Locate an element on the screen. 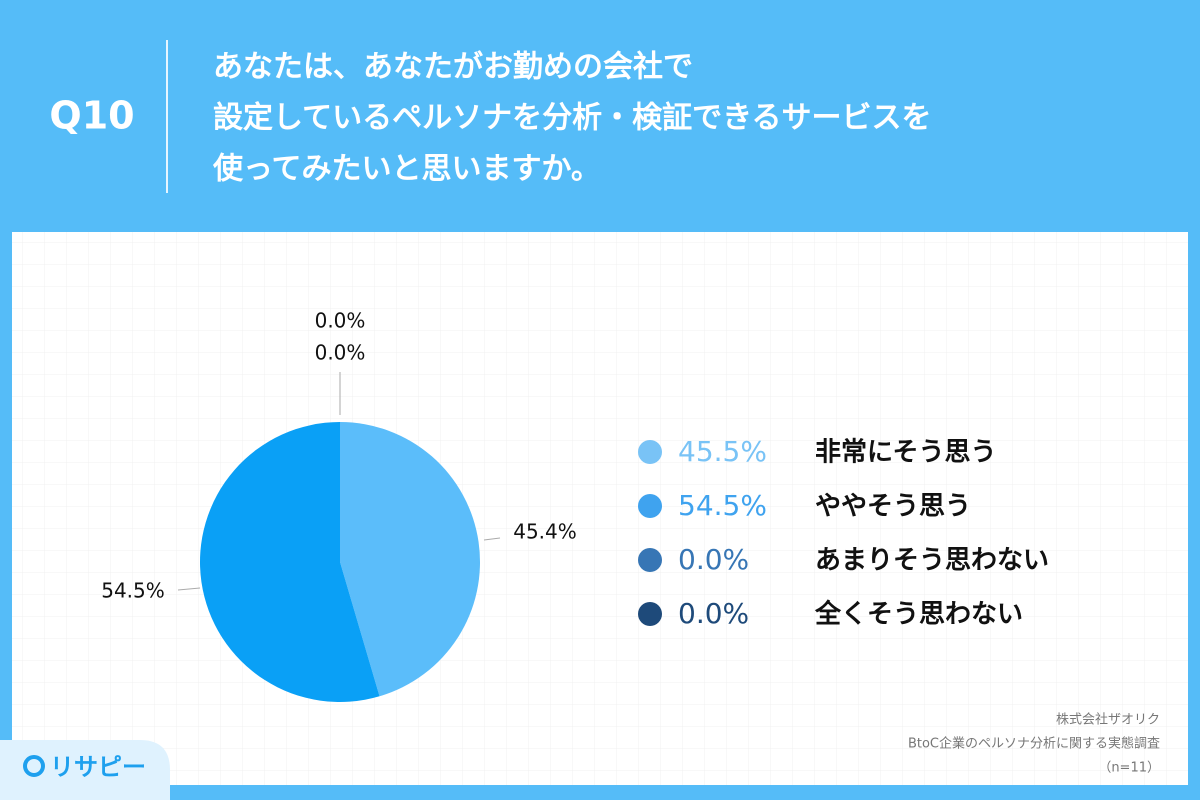 The height and width of the screenshot is (800, 1200). legend-value: 45.5% is located at coordinates (722, 451).